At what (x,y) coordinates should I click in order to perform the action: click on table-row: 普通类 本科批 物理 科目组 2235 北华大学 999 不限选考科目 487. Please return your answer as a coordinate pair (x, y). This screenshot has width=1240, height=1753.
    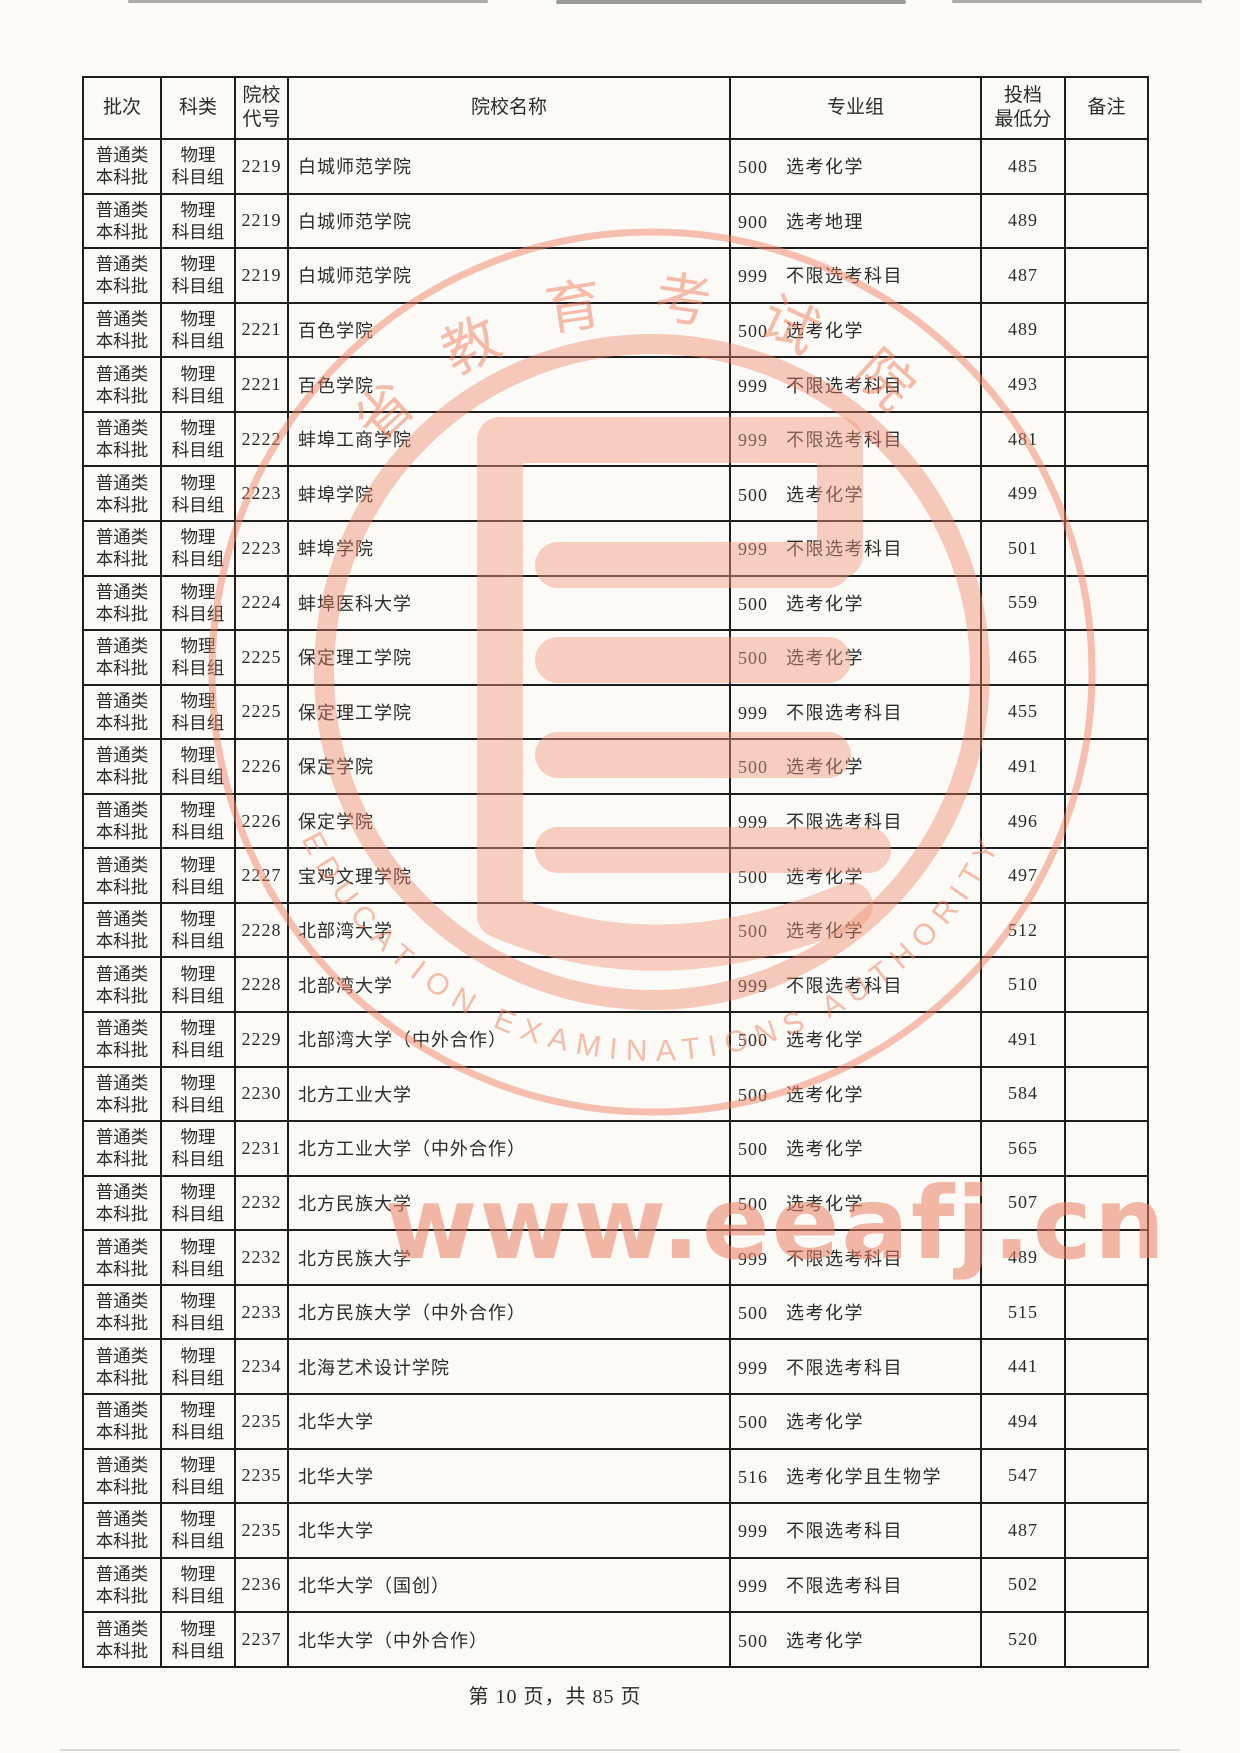
    Looking at the image, I should click on (615, 1530).